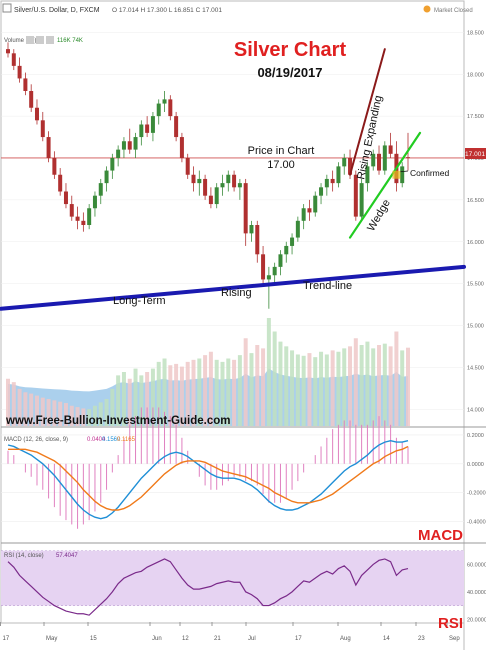 Image resolution: width=486 pixels, height=650 pixels. Describe the element at coordinates (208, 478) in the screenshot. I see `signal-line` at that location.